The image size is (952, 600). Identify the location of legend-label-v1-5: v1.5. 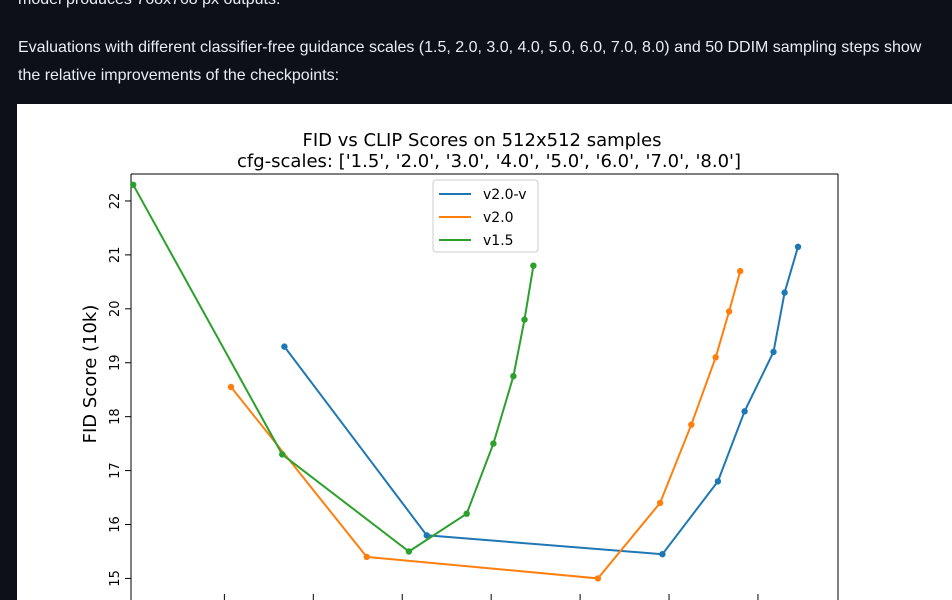
(498, 241).